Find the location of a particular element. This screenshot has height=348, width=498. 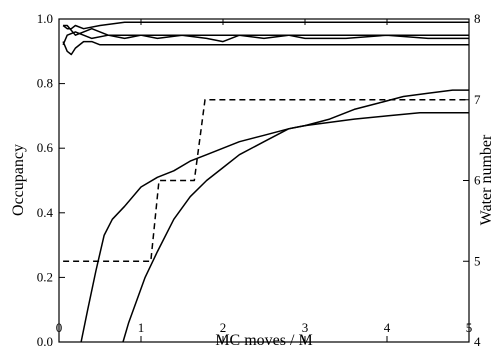

y-tick-label: 0.6 is located at coordinates (45, 147).